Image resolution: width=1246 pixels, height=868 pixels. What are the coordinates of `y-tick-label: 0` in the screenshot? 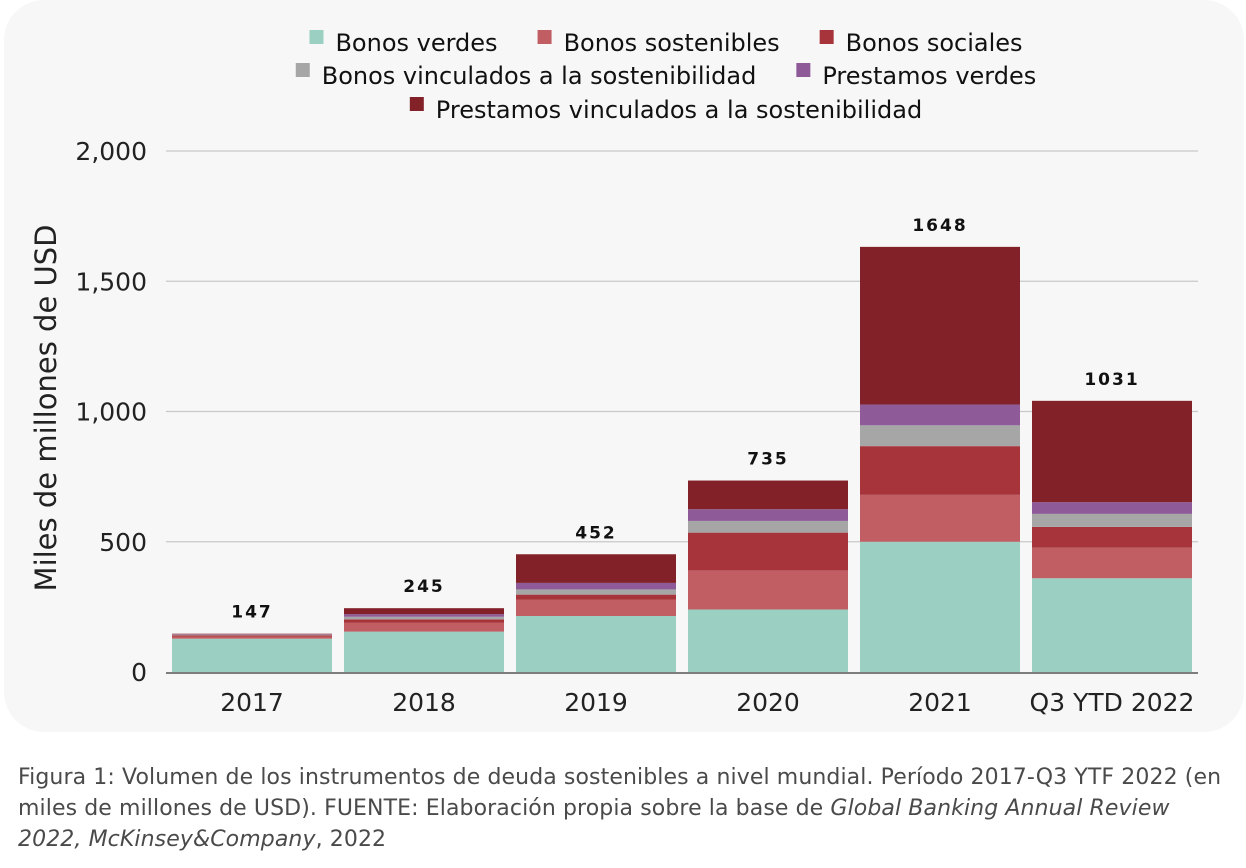 It's located at (139, 672).